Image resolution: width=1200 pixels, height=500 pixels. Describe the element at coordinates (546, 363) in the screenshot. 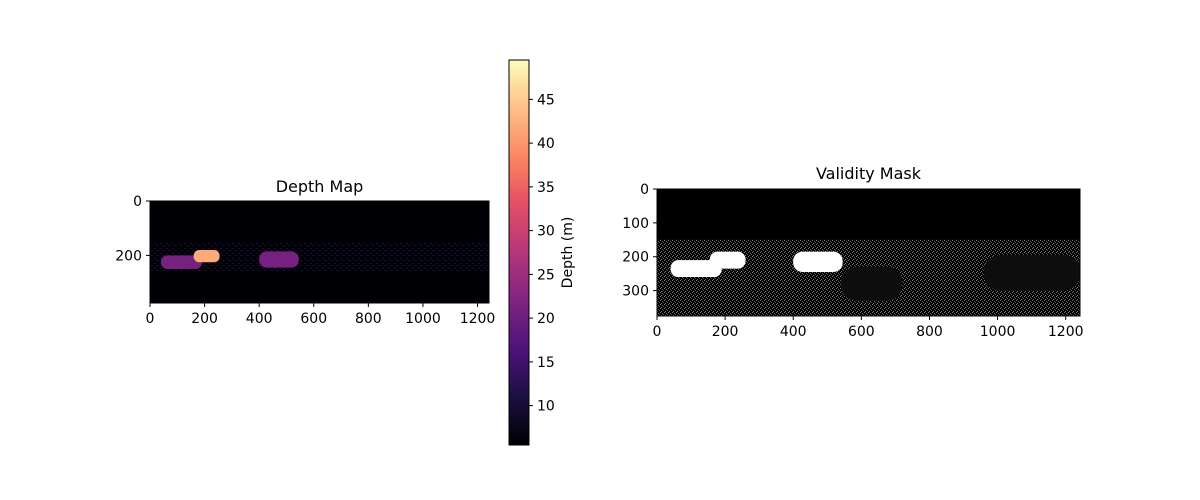

I see `colorbar-tick-label: 15` at that location.